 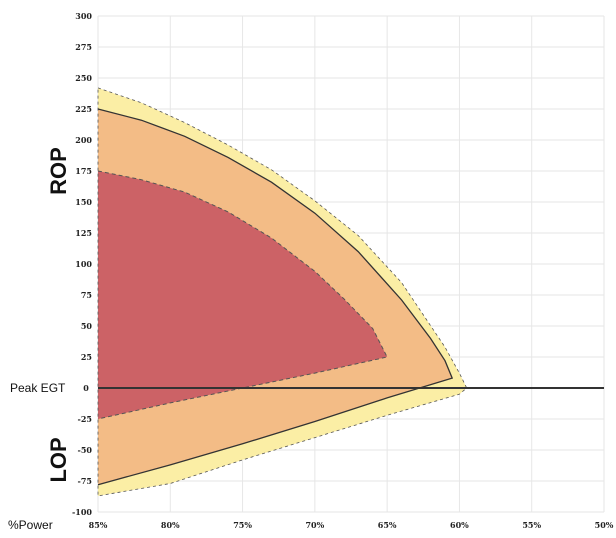 I want to click on y-tick-label: -50, so click(x=85, y=450).